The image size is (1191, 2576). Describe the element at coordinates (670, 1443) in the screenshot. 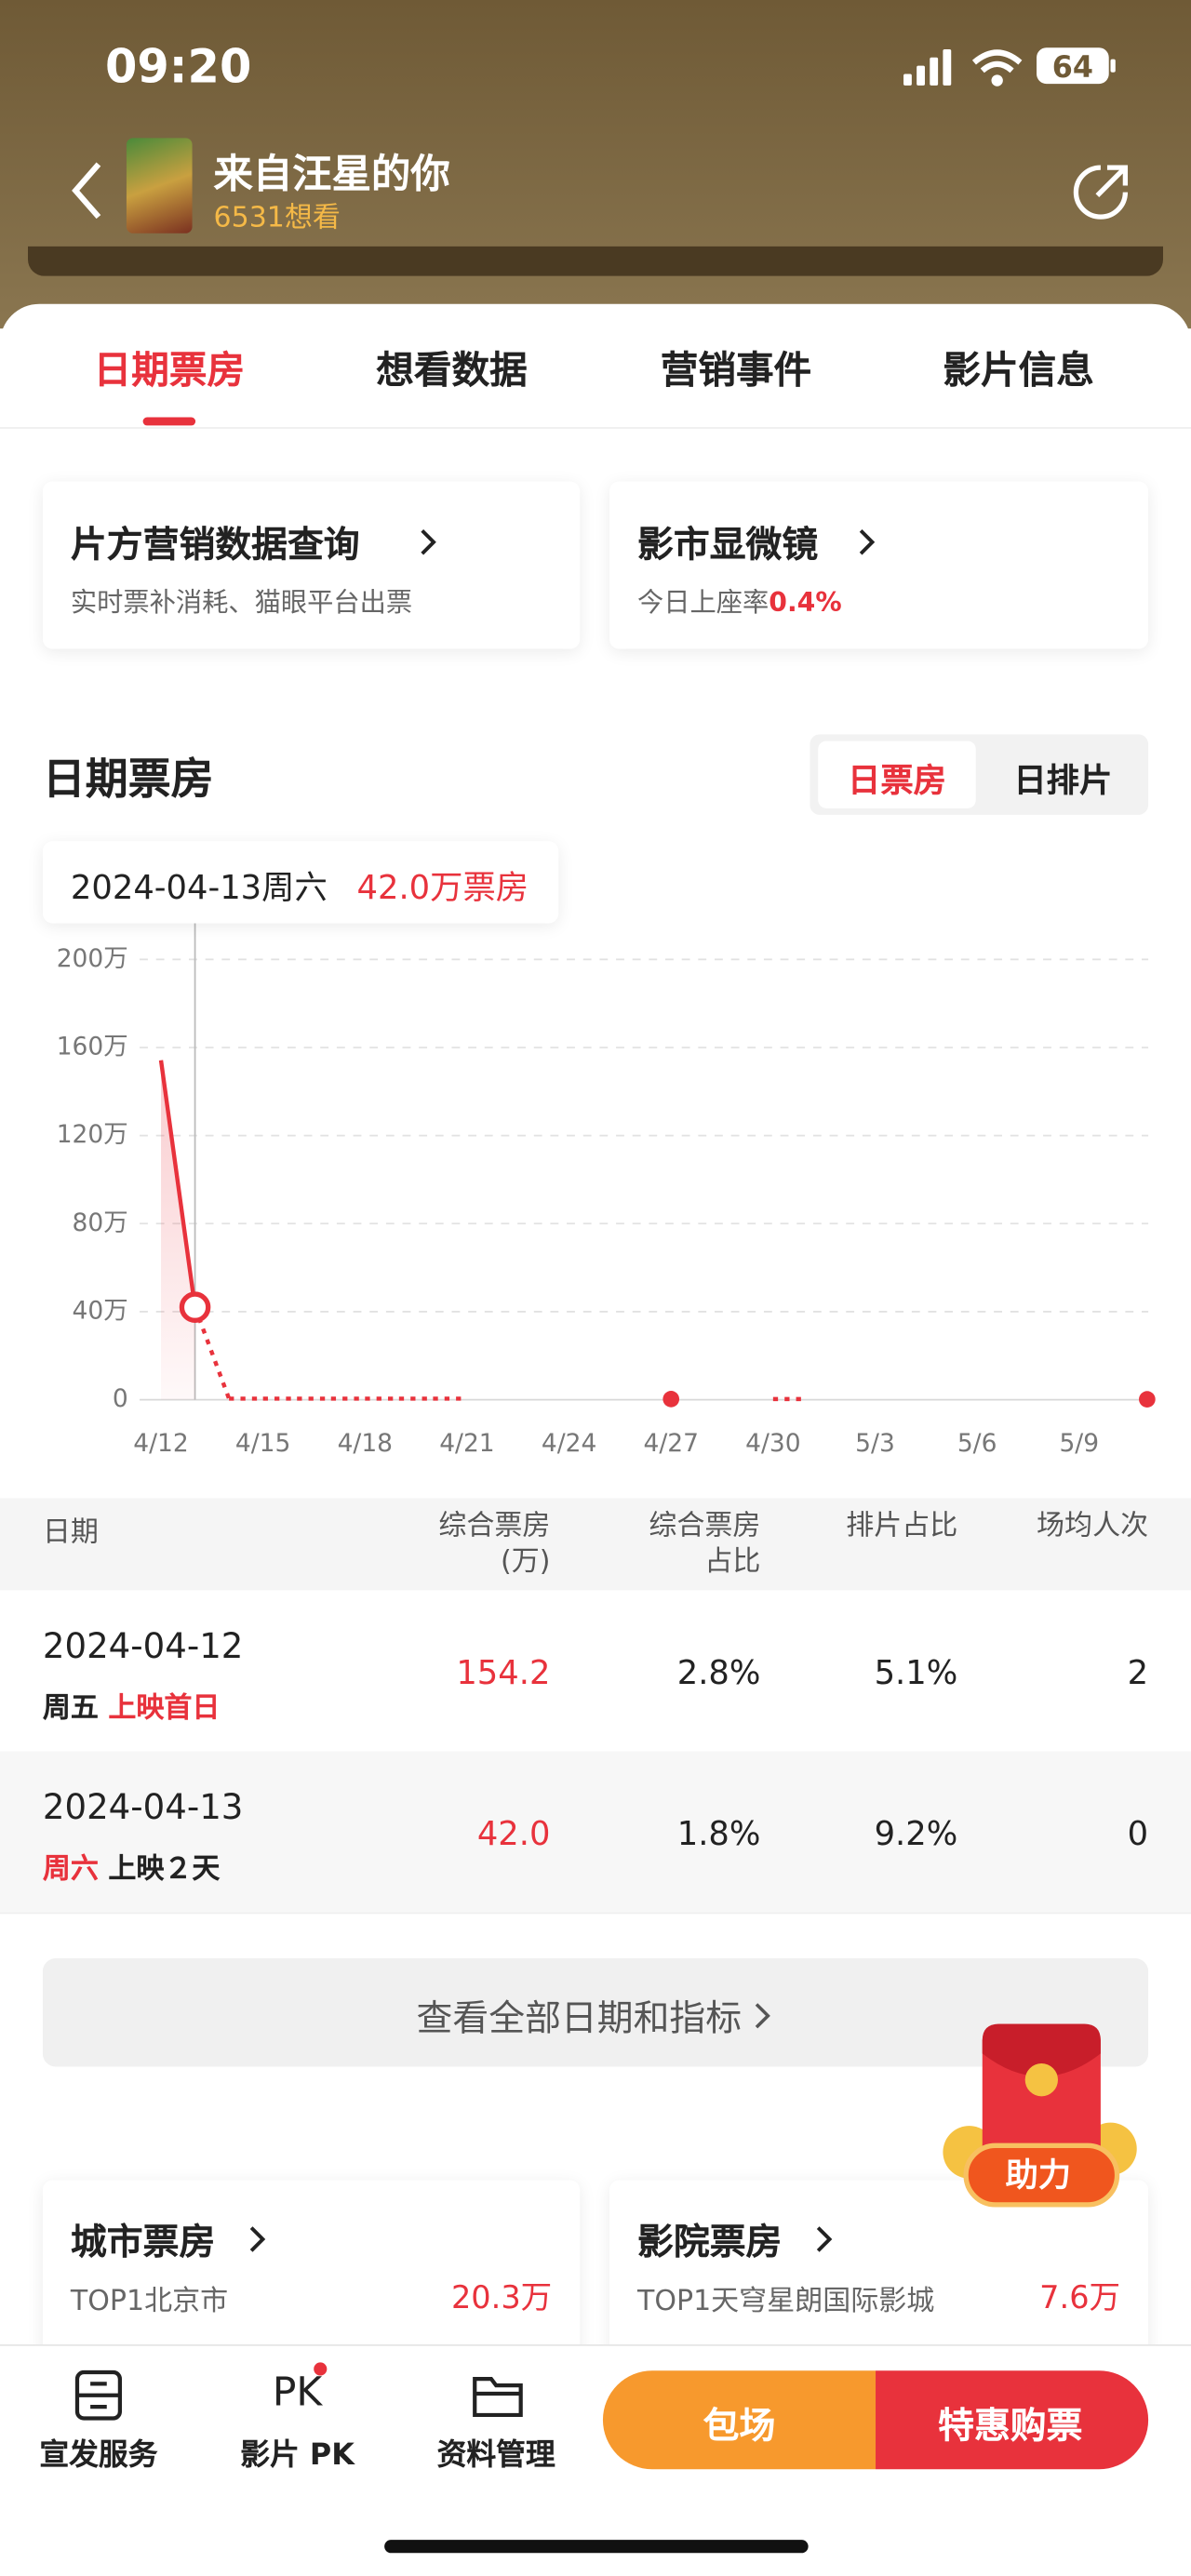

I see `x-tick-label: 4/27` at that location.